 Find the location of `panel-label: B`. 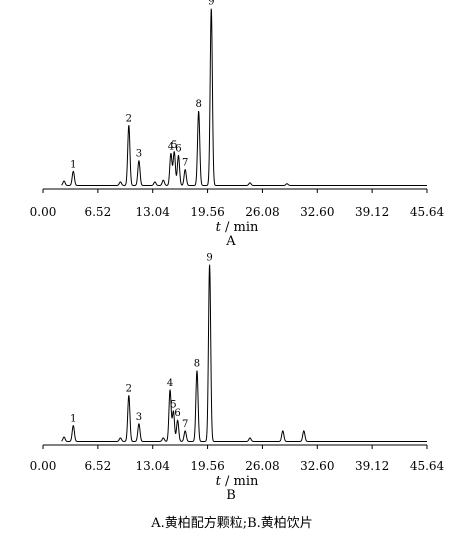

panel-label: B is located at coordinates (231, 495).